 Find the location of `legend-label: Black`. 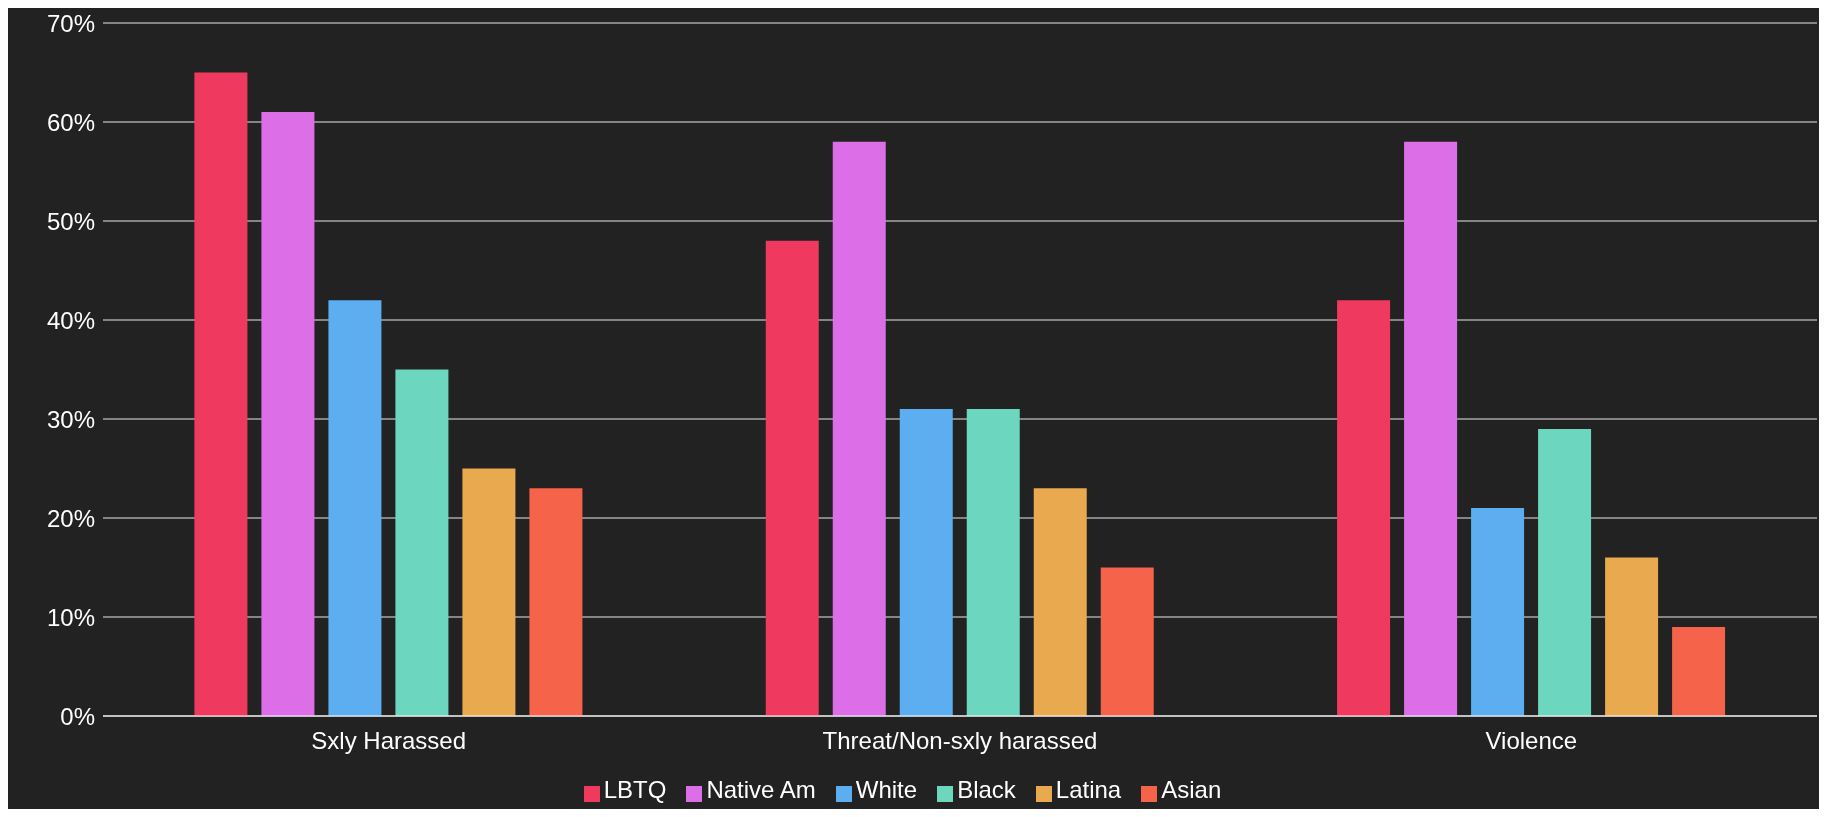

legend-label: Black is located at coordinates (986, 789).